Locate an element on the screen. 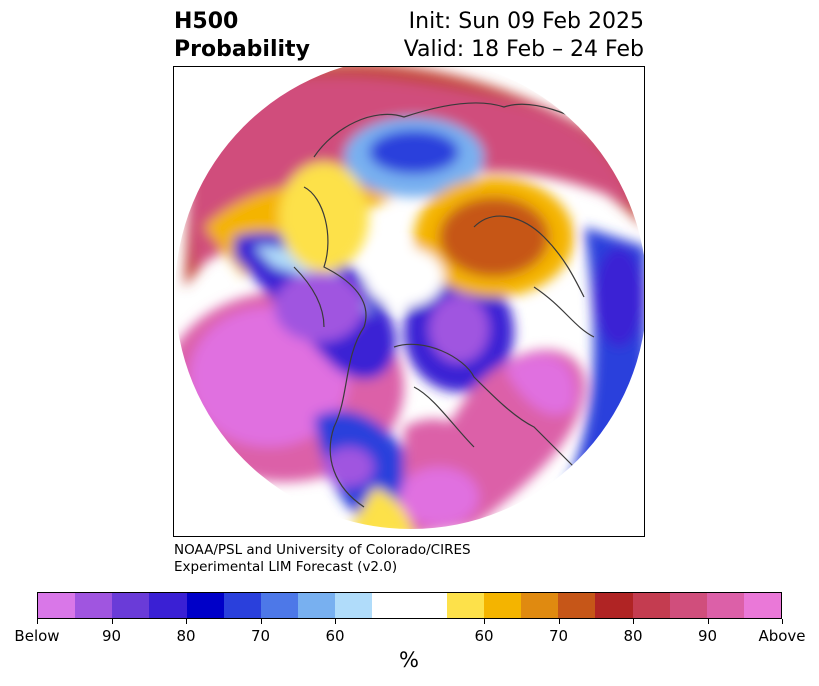 The width and height of the screenshot is (819, 686). init-date: Init: Sun 09 Feb 2025 is located at coordinates (526, 21).